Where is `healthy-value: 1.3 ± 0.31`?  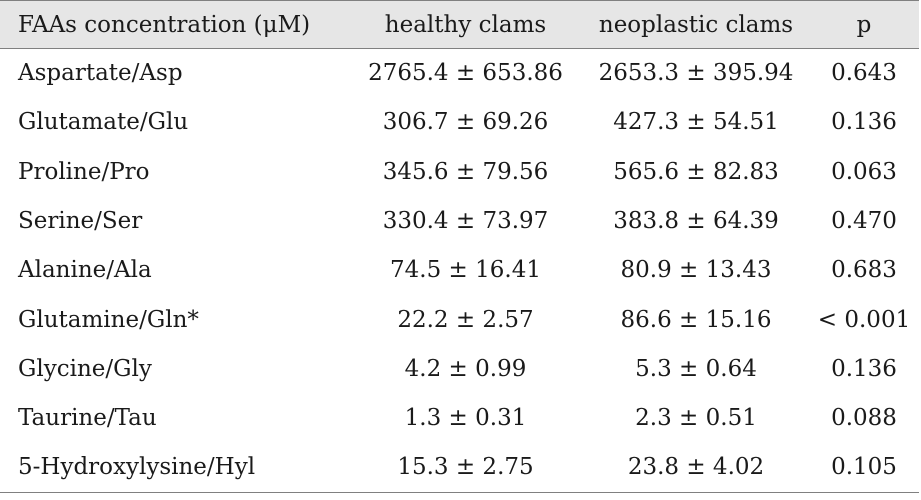 healthy-value: 1.3 ± 0.31 is located at coordinates (465, 418).